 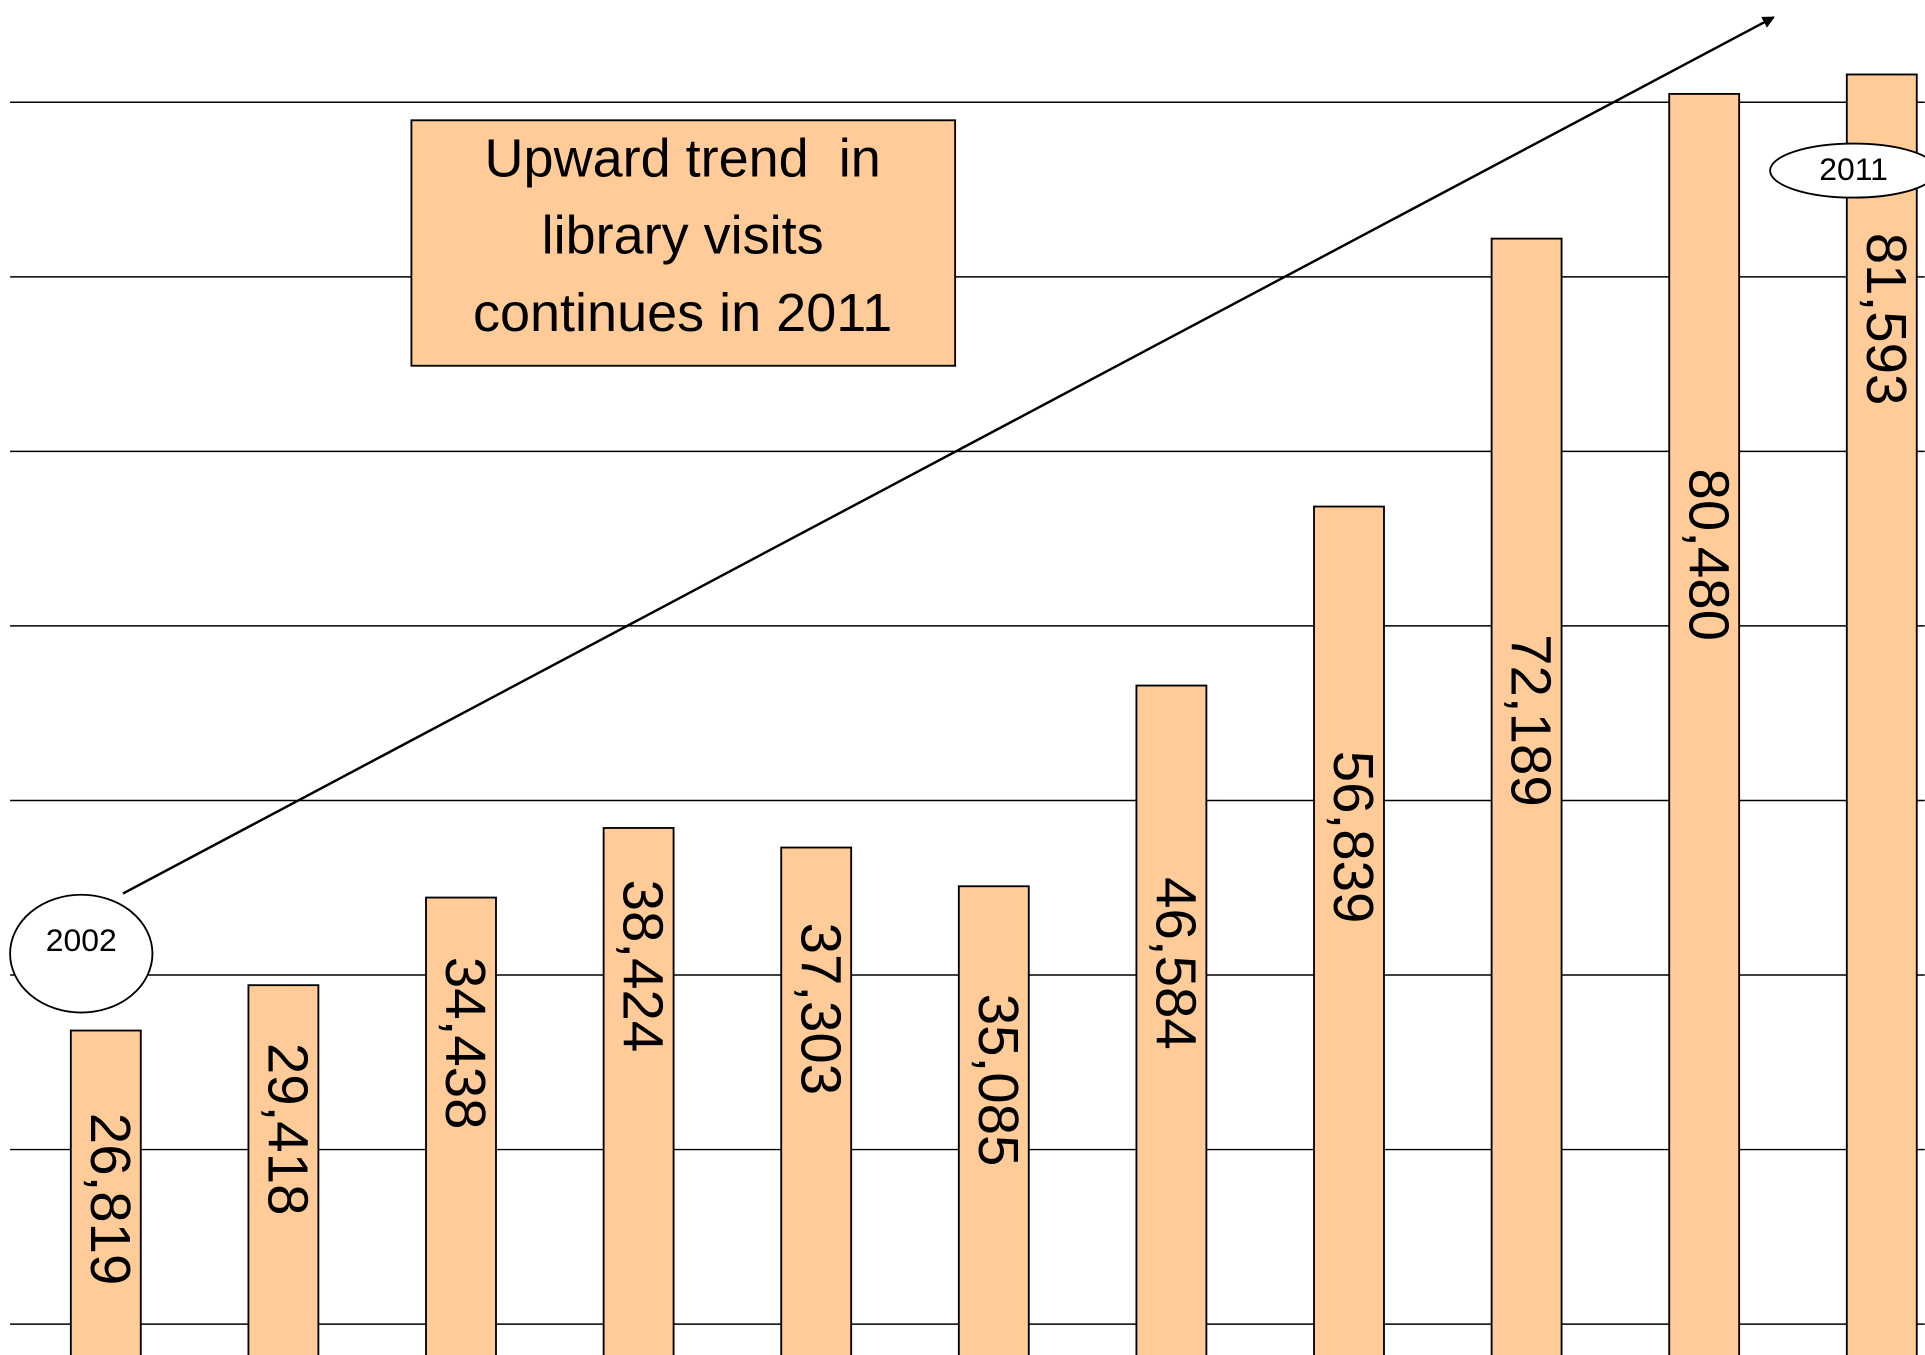 I want to click on value-label: 38,424, so click(x=643, y=966).